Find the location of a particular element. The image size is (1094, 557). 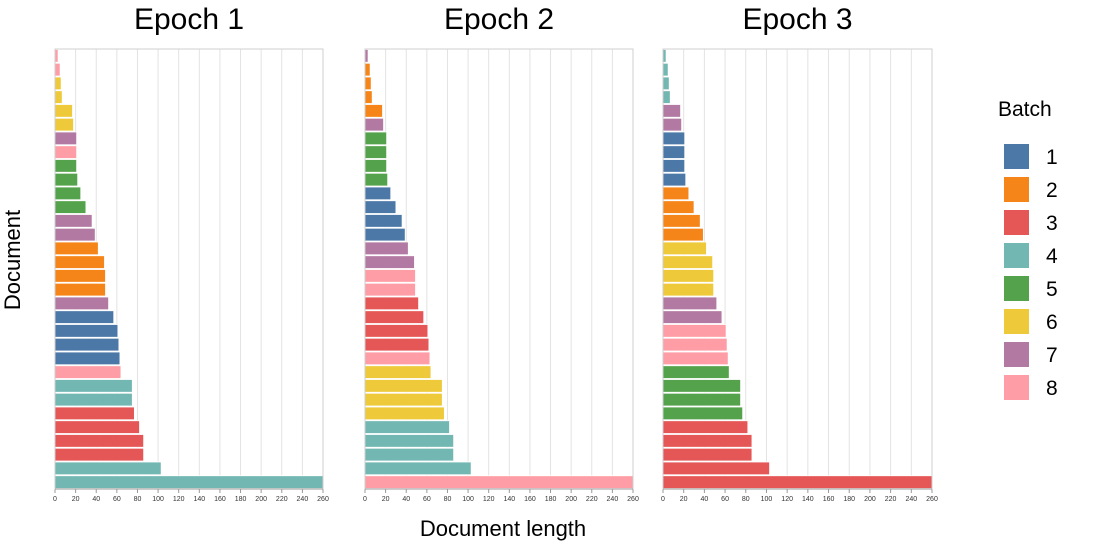

legend-label: 3 is located at coordinates (1052, 223).